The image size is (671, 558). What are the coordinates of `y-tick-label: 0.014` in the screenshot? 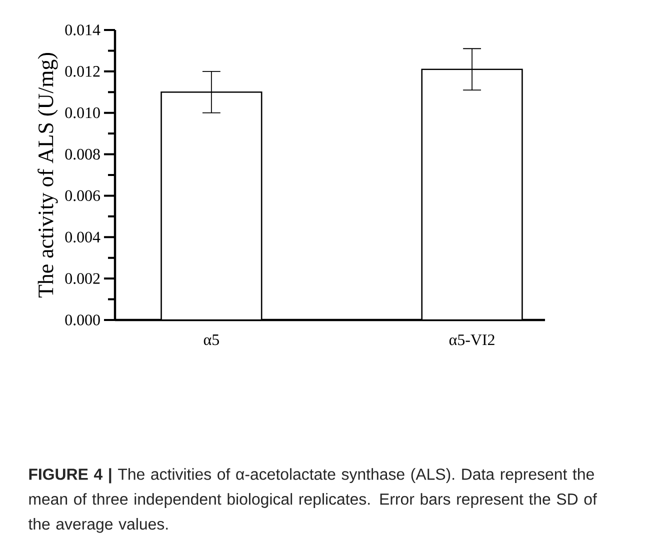 It's located at (82, 30).